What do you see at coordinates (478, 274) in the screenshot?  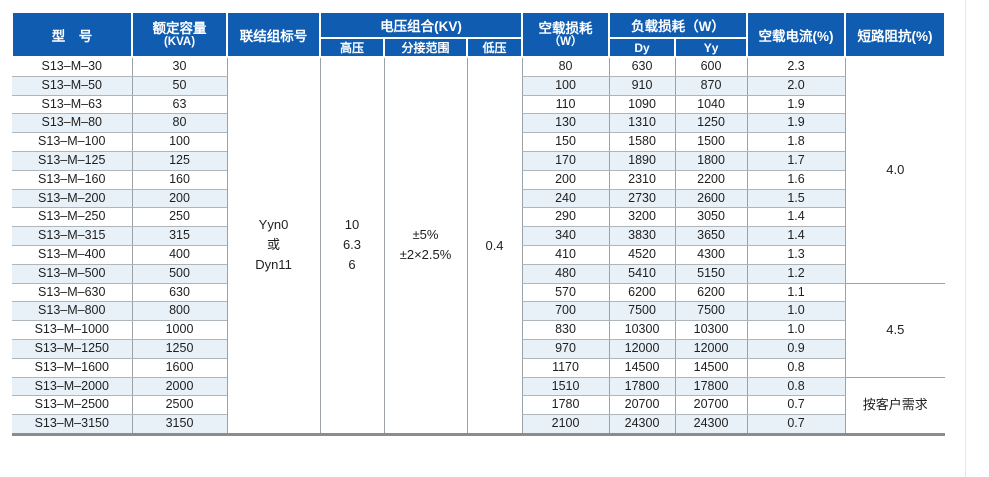 I see `table-row: S13–M–500 500 480 5410 5150 1.2` at bounding box center [478, 274].